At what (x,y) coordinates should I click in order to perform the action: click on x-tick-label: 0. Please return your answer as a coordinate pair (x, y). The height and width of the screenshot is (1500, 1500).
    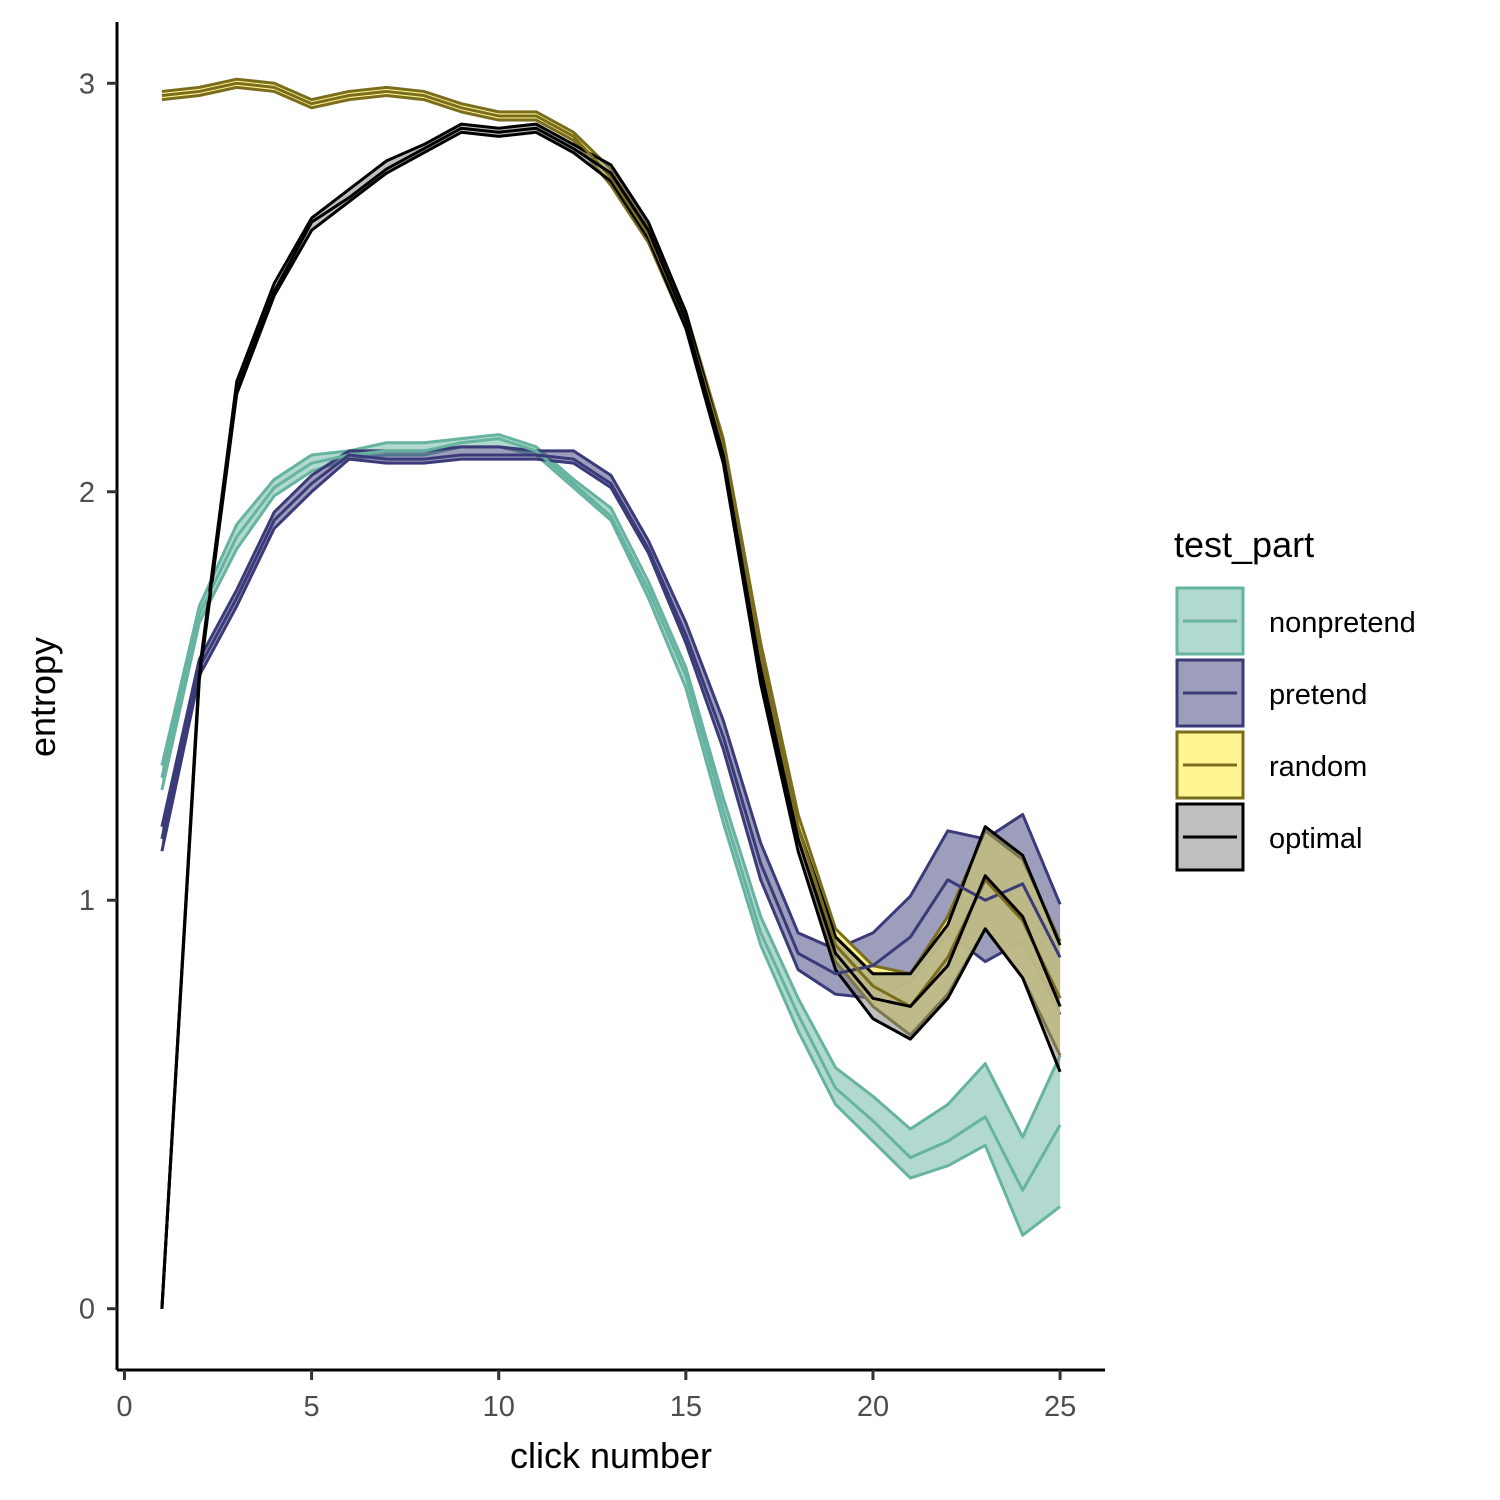
    Looking at the image, I should click on (124, 1407).